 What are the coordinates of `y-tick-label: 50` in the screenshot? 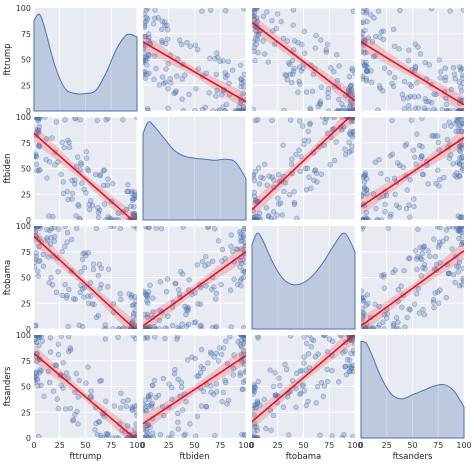 It's located at (26, 278).